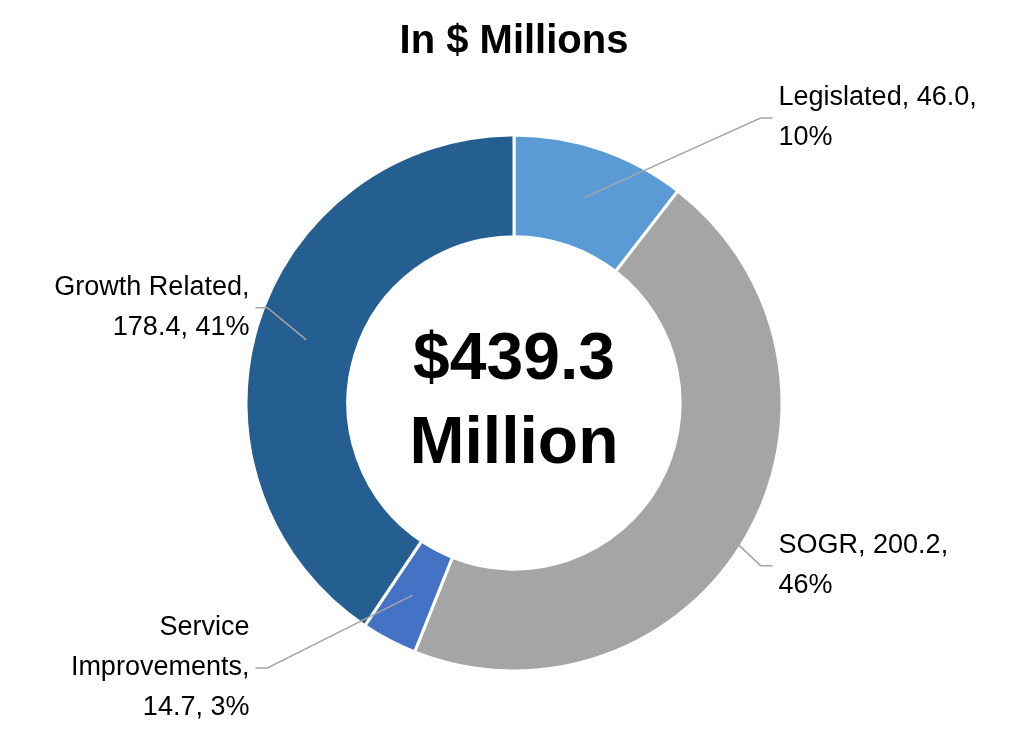 Image resolution: width=1028 pixels, height=742 pixels. Describe the element at coordinates (152, 306) in the screenshot. I see `slice-label: Growth Related, 178.4, 41%` at that location.